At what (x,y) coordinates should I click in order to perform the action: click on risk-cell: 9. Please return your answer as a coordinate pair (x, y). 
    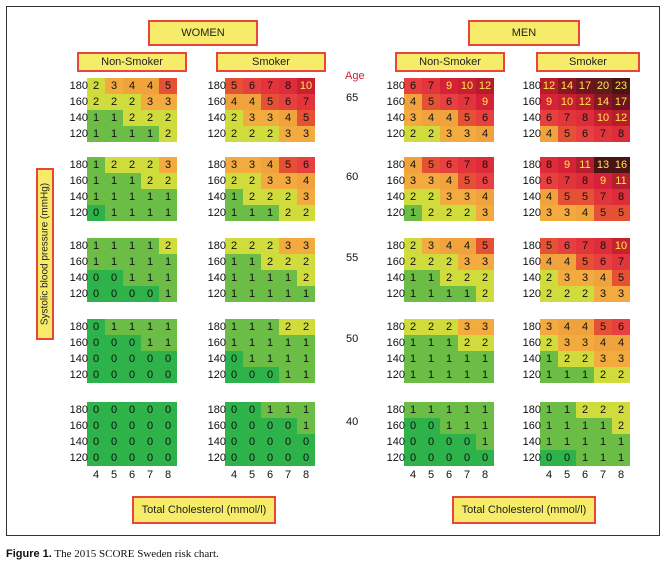
    Looking at the image, I should click on (603, 181).